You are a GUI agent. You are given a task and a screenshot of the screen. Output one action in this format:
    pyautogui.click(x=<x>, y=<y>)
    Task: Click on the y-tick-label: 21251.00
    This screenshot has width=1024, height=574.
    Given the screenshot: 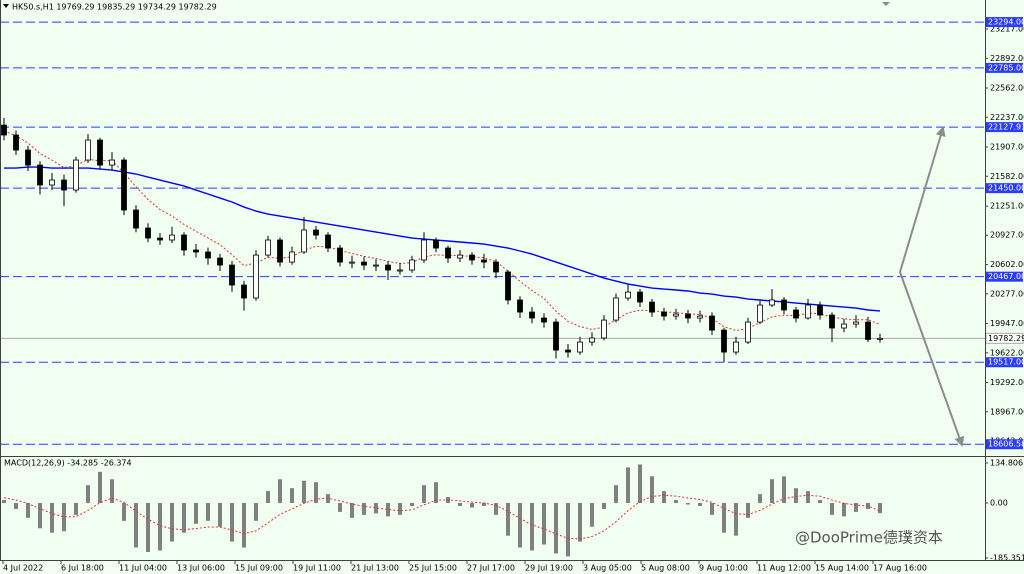 What is the action you would take?
    pyautogui.click(x=1007, y=206)
    